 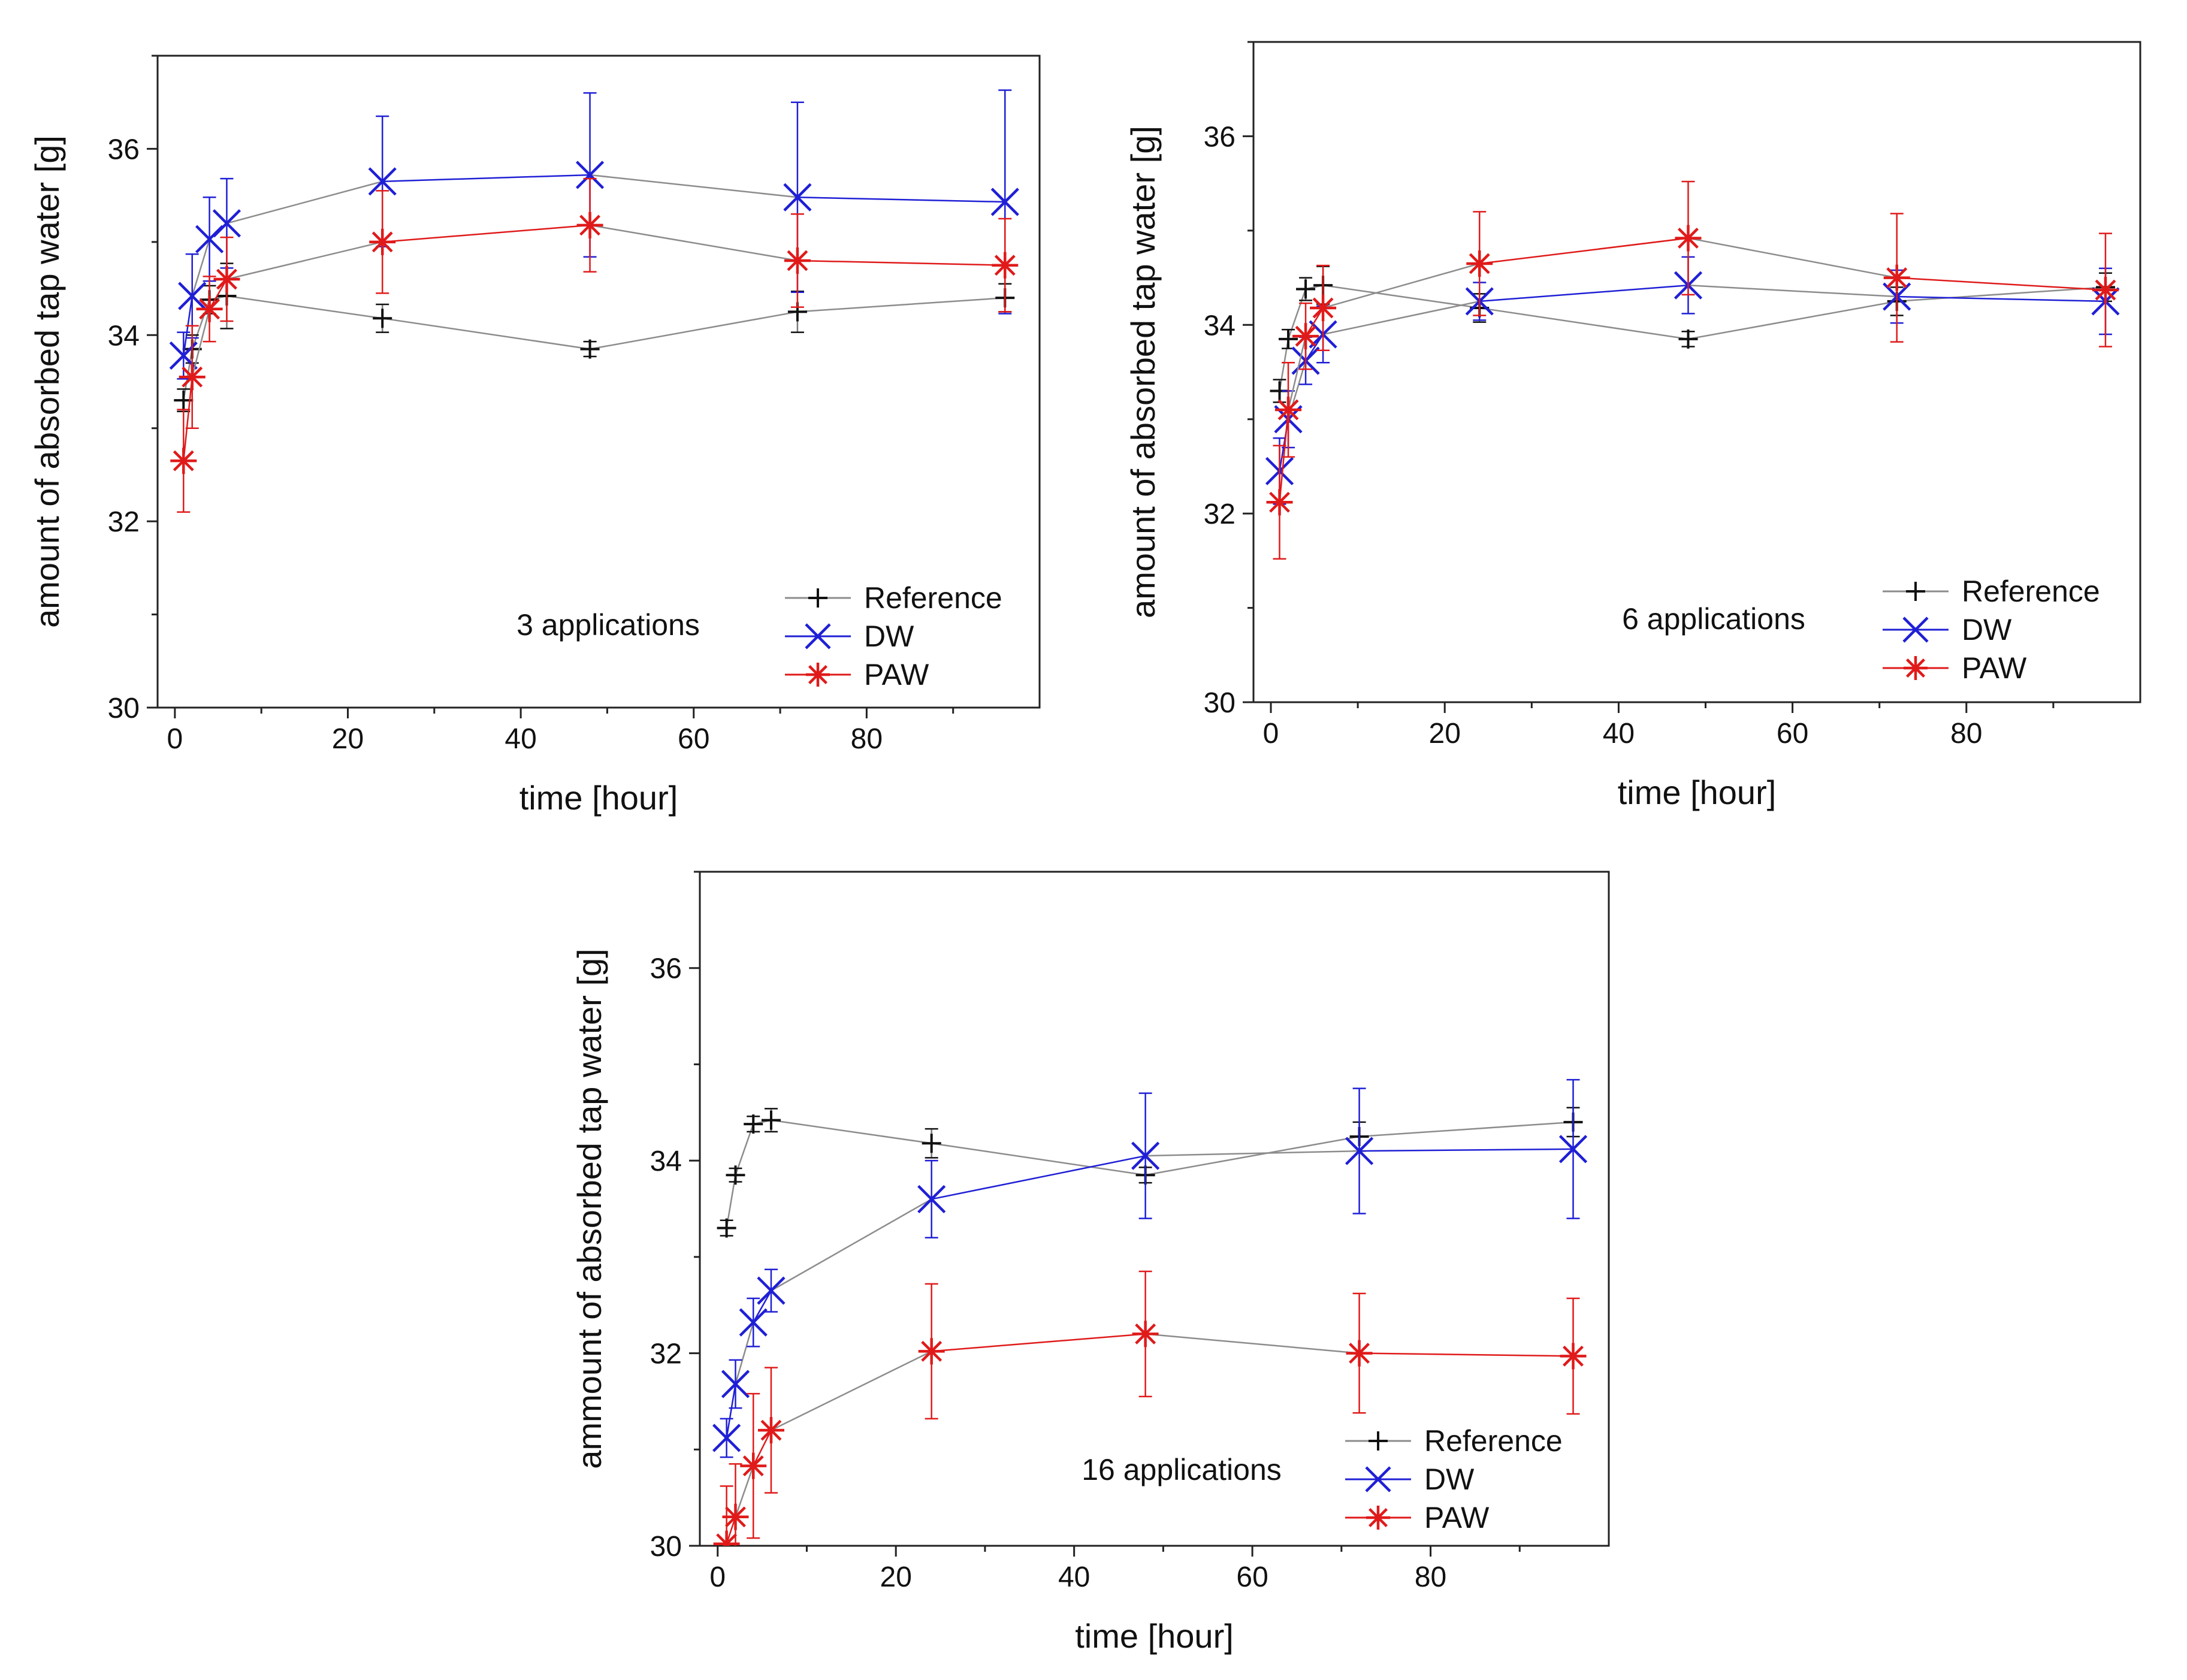 I want to click on legend-label-dw: DW, so click(x=1987, y=630).